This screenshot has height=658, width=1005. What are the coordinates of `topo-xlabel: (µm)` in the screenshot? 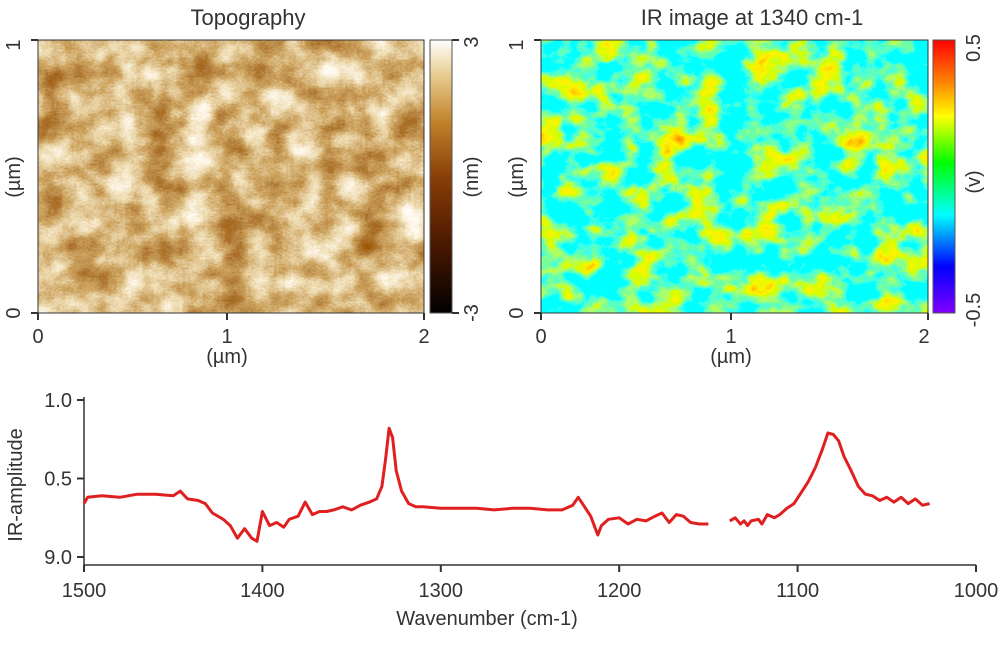 It's located at (227, 357).